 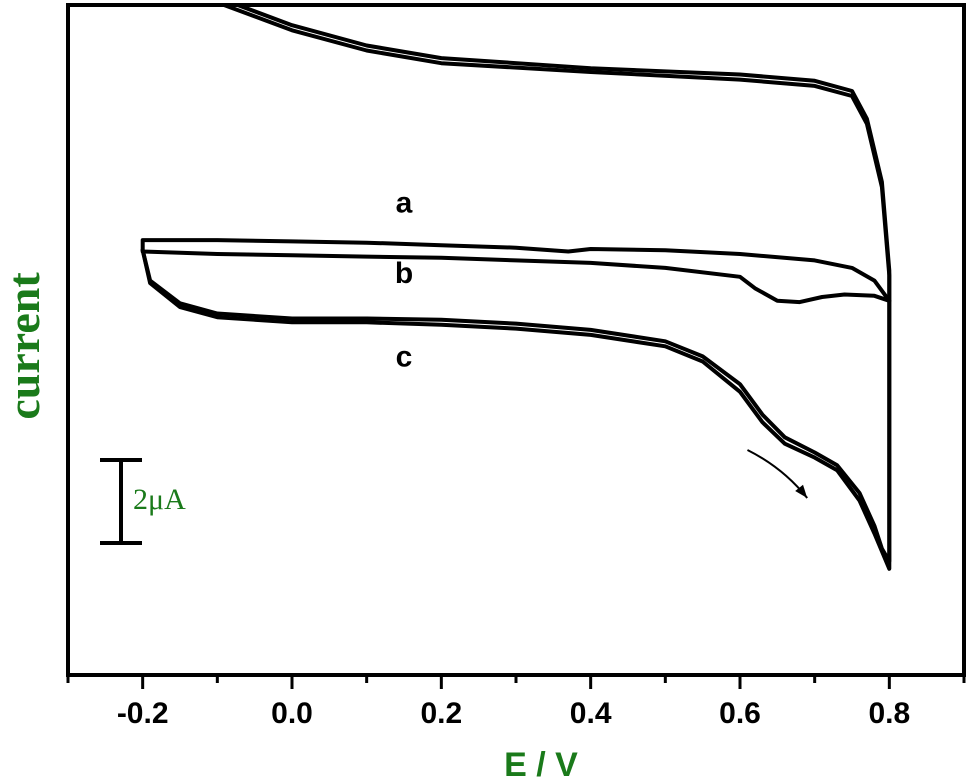 What do you see at coordinates (513, 713) in the screenshot?
I see `x-axis-tick-labels: -0.2 0.0 0.2 0.4 0.6 0.8` at bounding box center [513, 713].